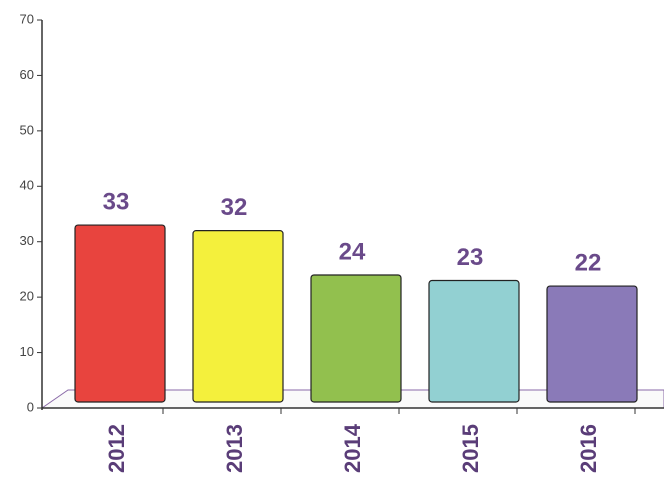 The width and height of the screenshot is (664, 488). Describe the element at coordinates (588, 262) in the screenshot. I see `data-label: 22` at that location.